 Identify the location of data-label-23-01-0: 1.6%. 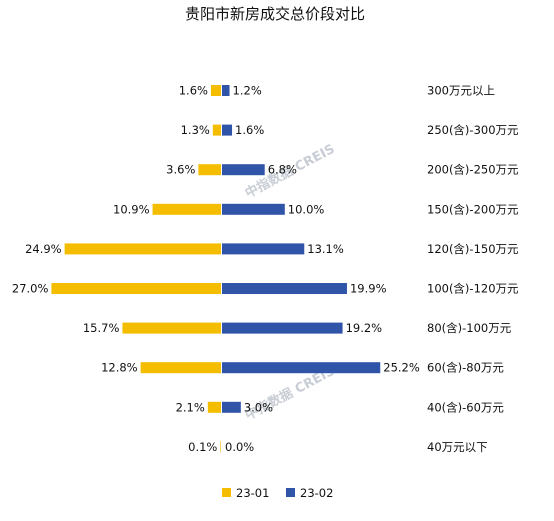
(193, 91).